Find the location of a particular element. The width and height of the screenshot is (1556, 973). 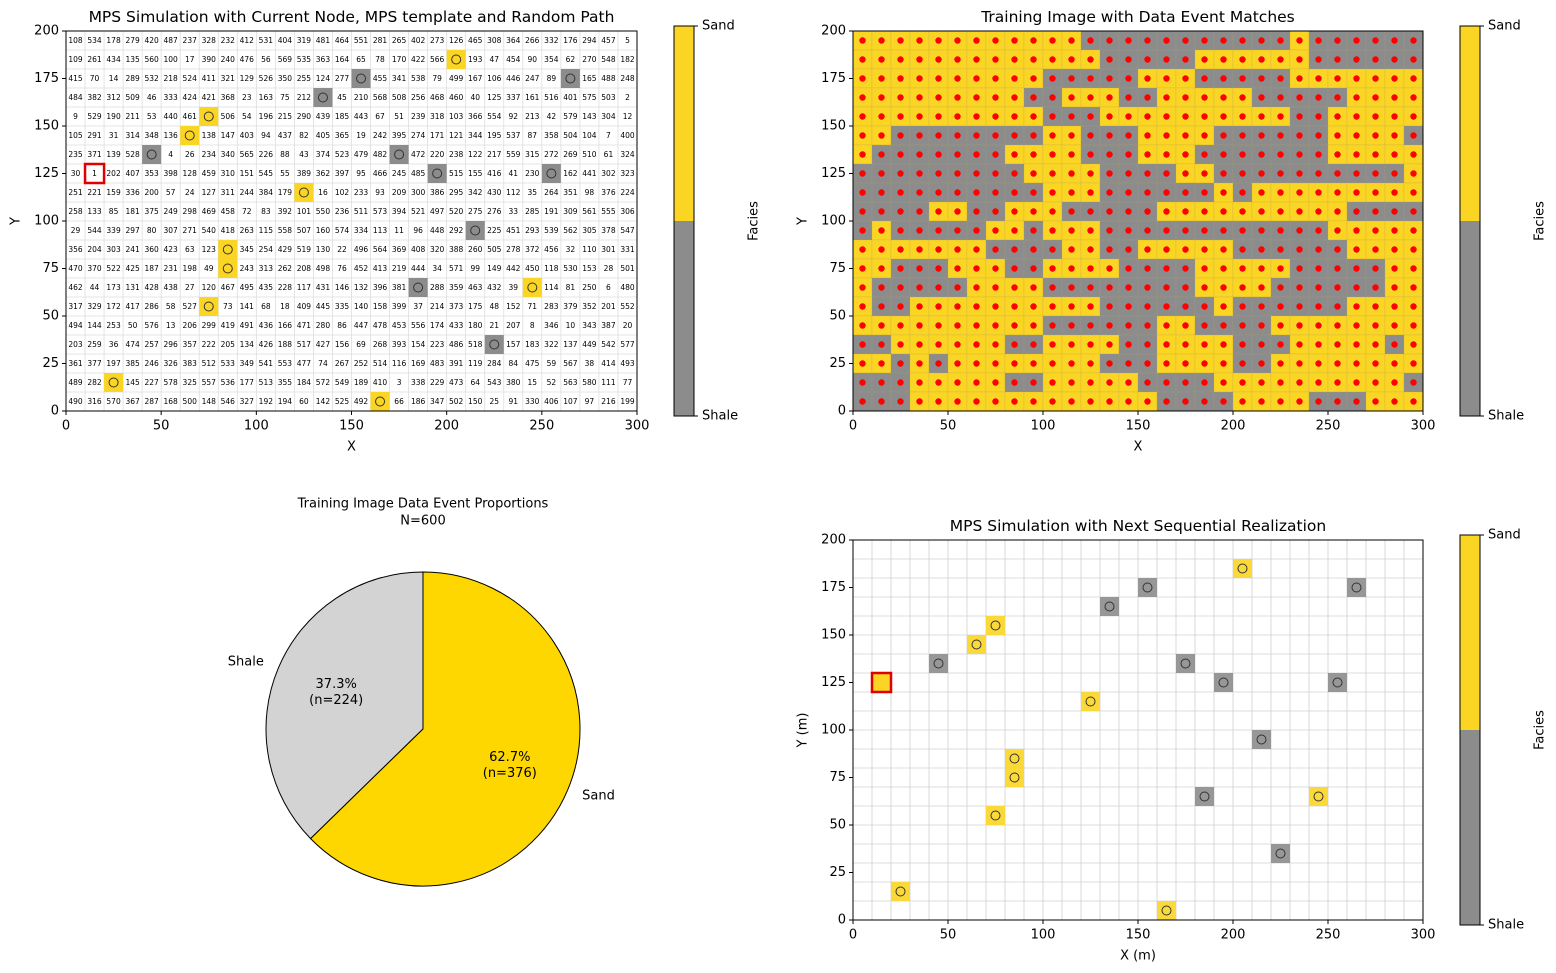

path-order-number: 14 is located at coordinates (114, 78).